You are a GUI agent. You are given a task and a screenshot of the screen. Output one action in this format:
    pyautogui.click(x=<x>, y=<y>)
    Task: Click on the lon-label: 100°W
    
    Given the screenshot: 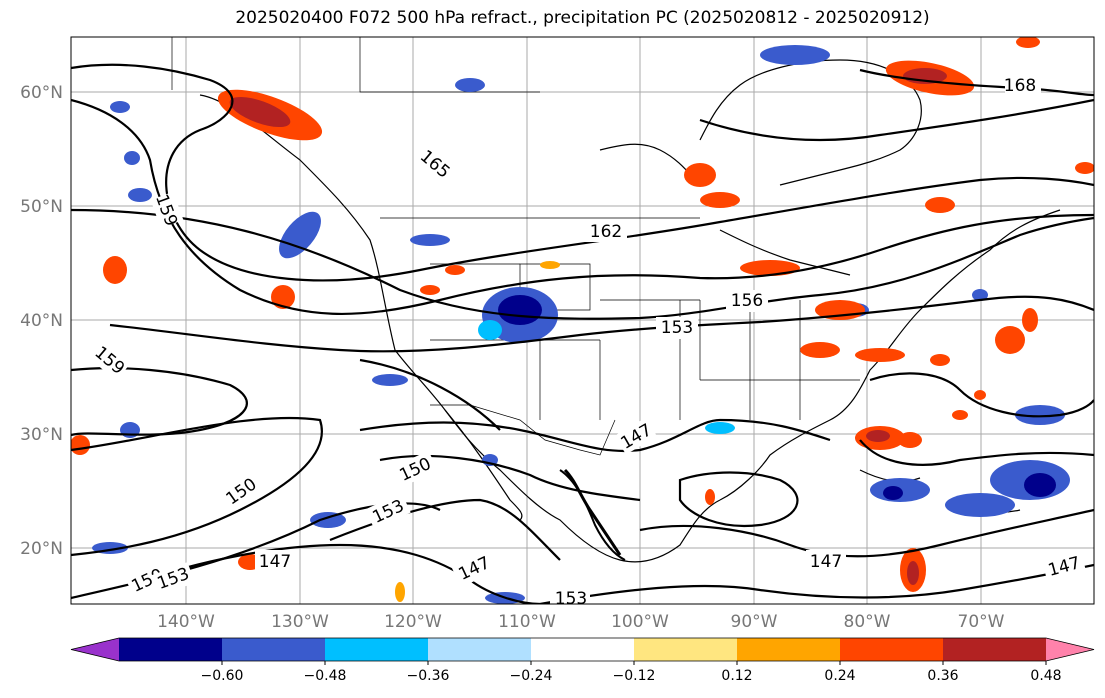 What is the action you would take?
    pyautogui.click(x=640, y=622)
    